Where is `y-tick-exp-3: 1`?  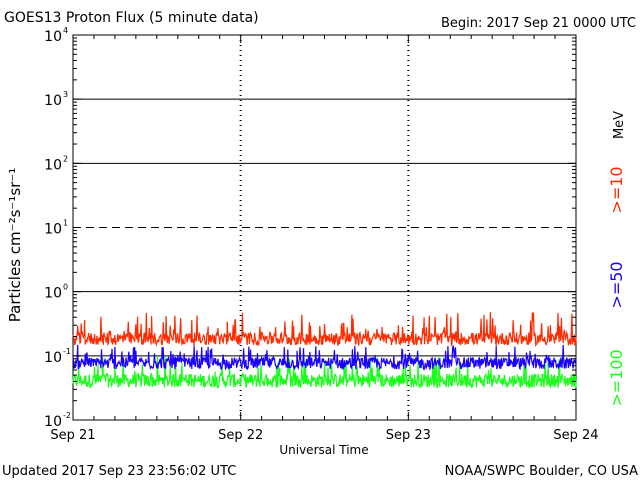 y-tick-exp-3: 1 is located at coordinates (65, 223).